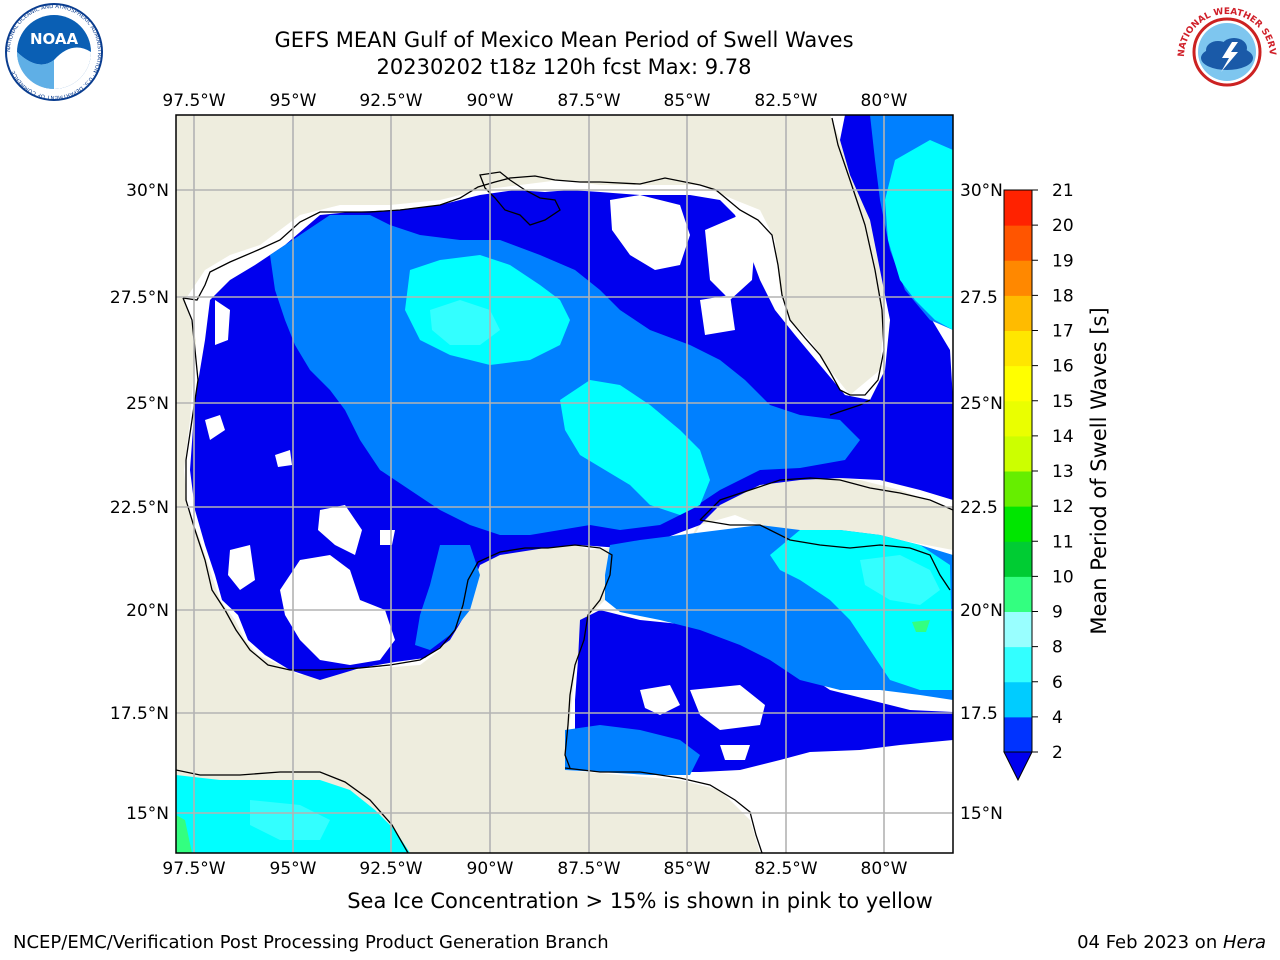 This screenshot has height=960, width=1280. I want to click on lat-label-left: 17.5°N, so click(139, 714).